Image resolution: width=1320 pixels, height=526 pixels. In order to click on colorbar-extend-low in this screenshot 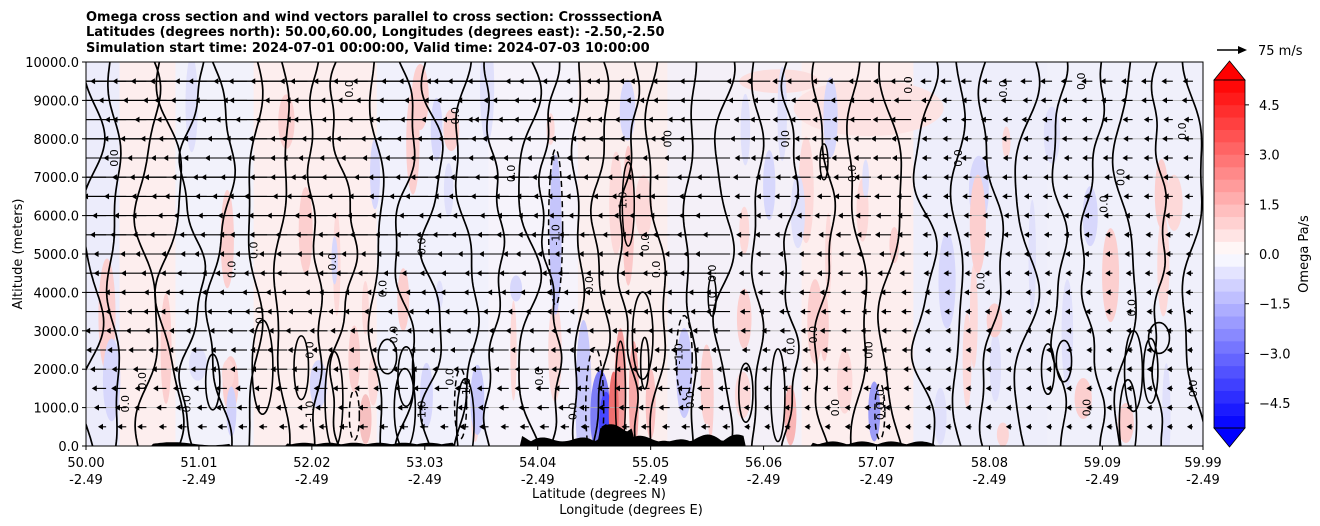, I will do `click(1229, 437)`.